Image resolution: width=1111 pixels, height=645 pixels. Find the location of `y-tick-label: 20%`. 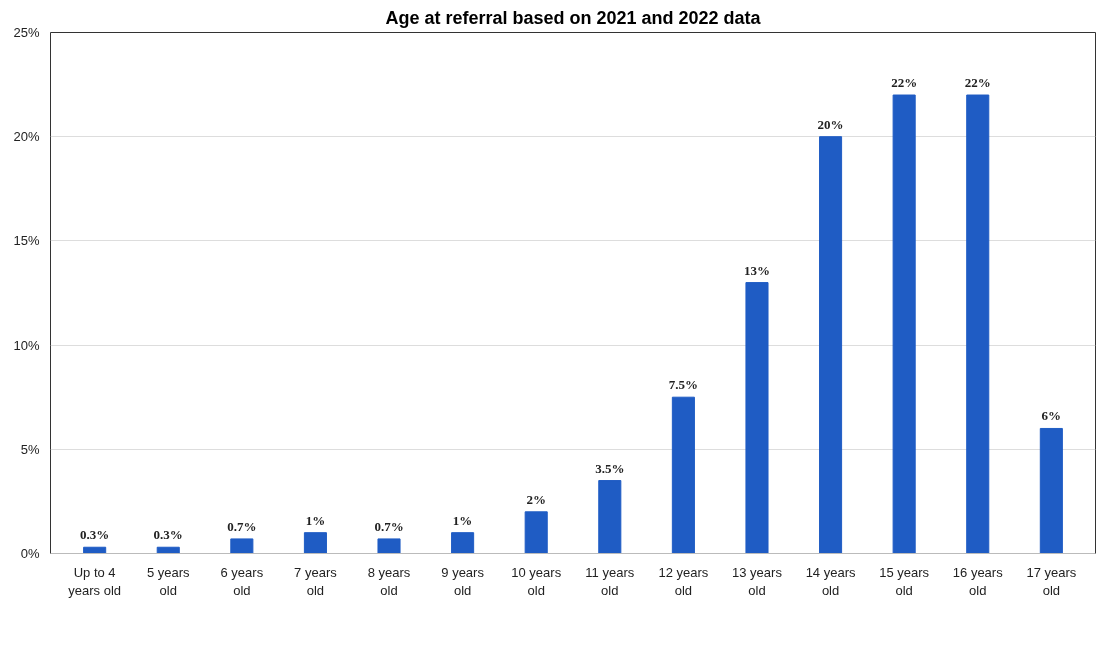

y-tick-label: 20% is located at coordinates (26, 137).